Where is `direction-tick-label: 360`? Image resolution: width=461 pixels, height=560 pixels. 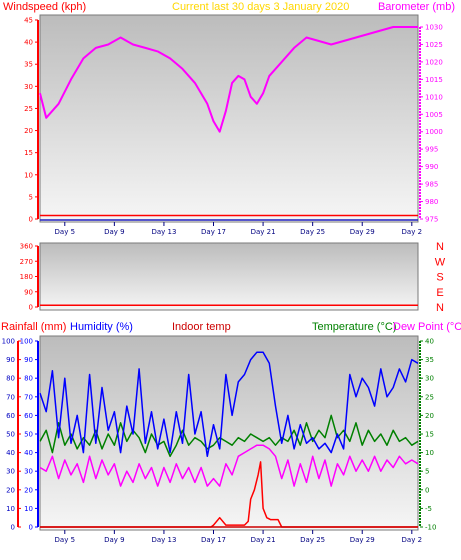
direction-tick-label: 360 is located at coordinates (26, 247).